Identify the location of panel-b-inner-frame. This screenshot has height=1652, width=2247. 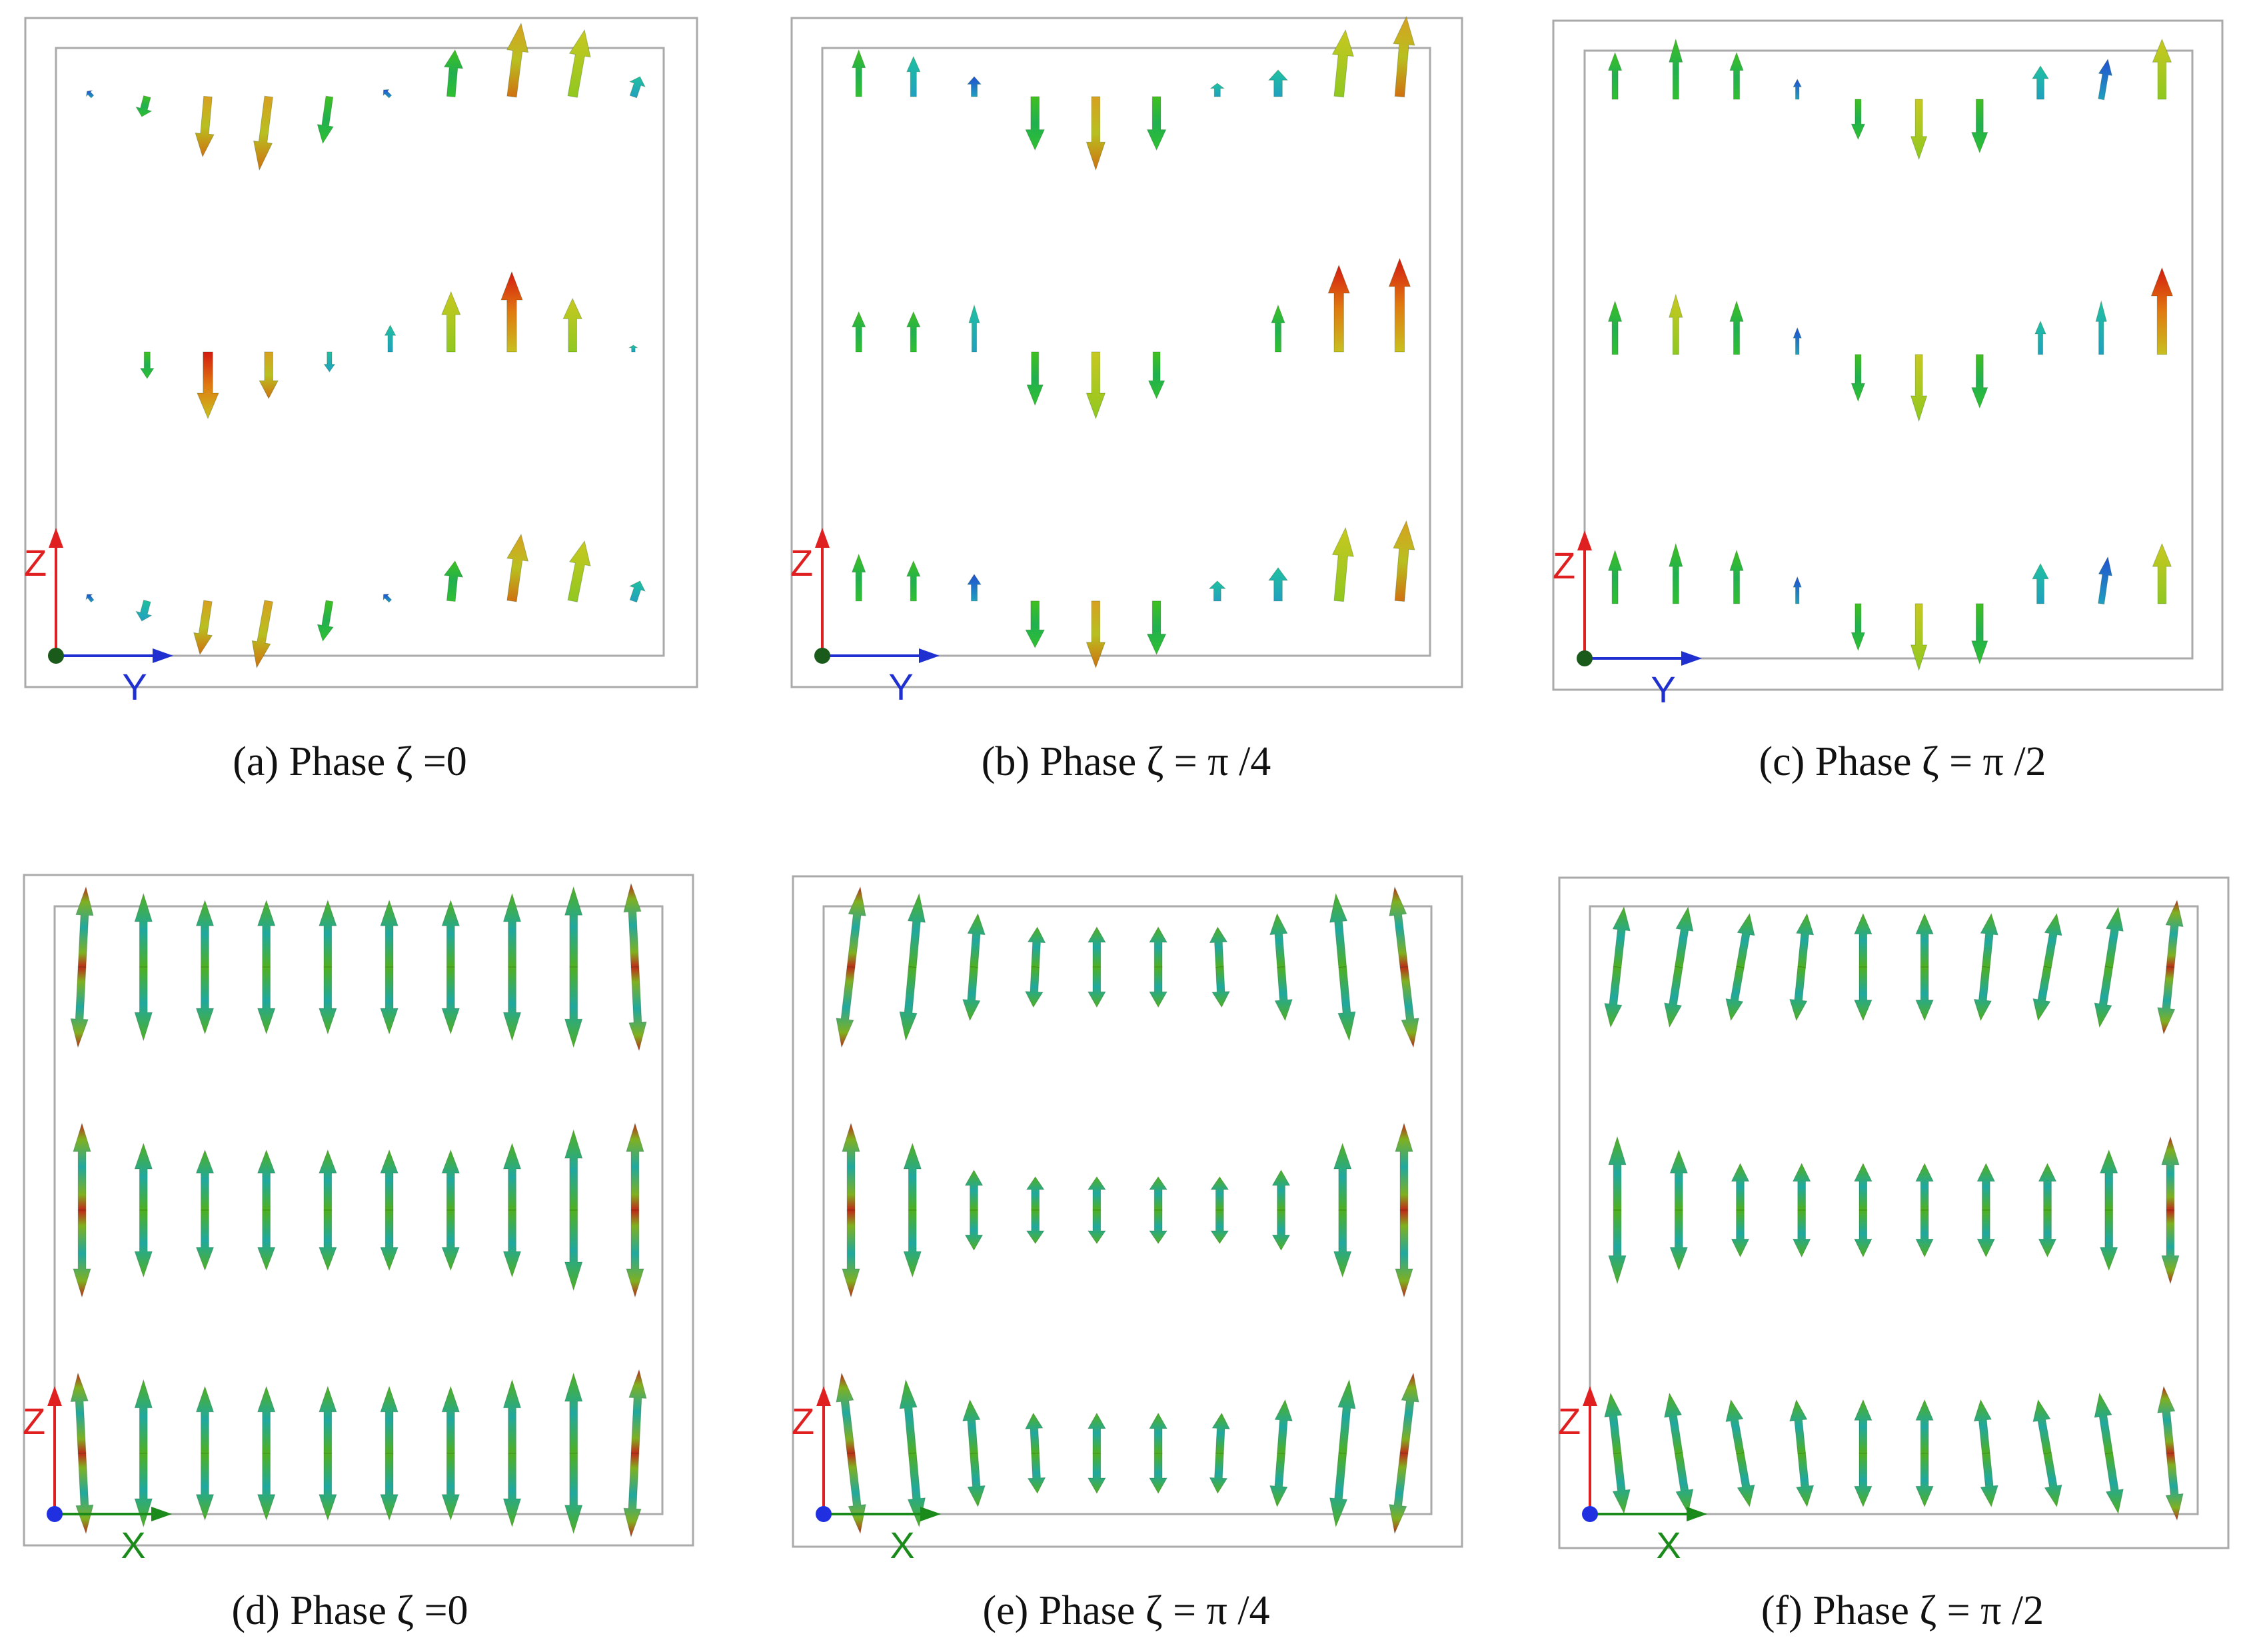
(1126, 352).